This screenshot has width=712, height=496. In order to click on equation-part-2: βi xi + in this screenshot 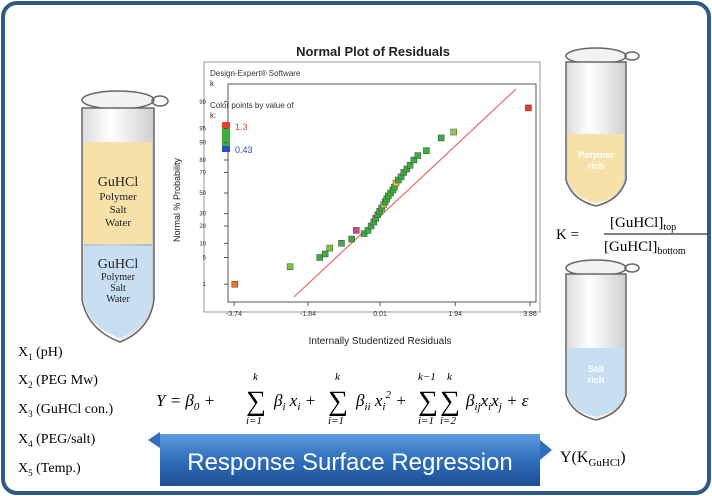, I will do `click(294, 402)`.